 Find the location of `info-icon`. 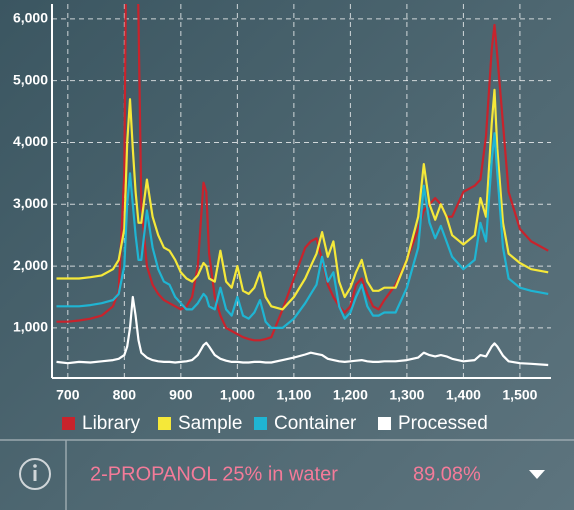

info-icon is located at coordinates (35, 474).